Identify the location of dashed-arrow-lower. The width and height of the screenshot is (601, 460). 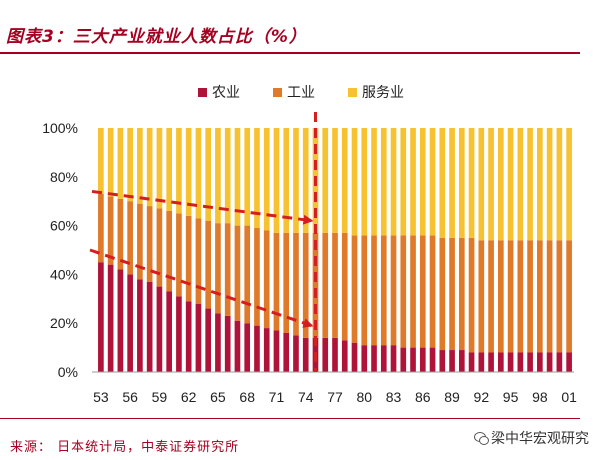
(201, 288).